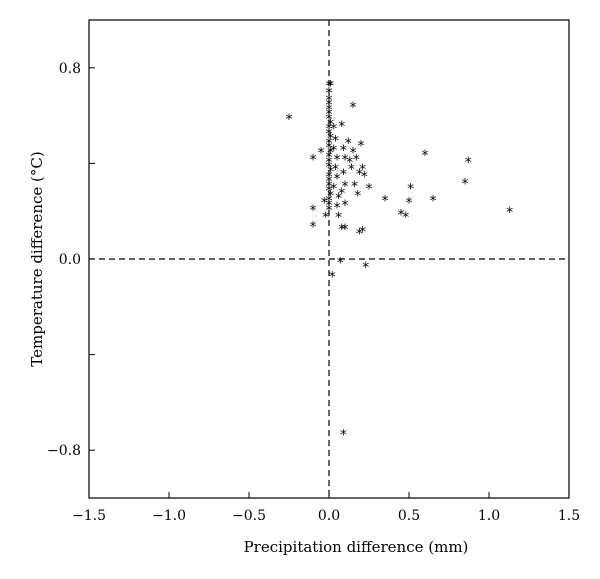 The image size is (600, 579). Describe the element at coordinates (169, 516) in the screenshot. I see `x-tick-label: −1.0` at that location.